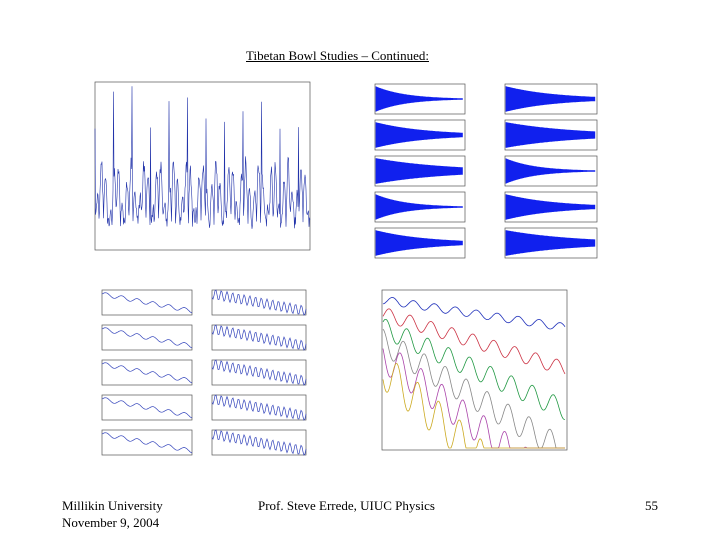 The image size is (720, 540). I want to click on spectrum-trace, so click(202, 157).